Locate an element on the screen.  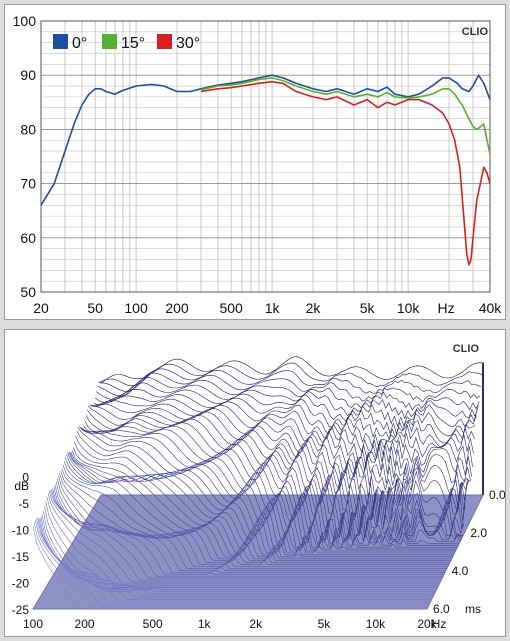
z-tick-label: 0 is located at coordinates (25, 478).